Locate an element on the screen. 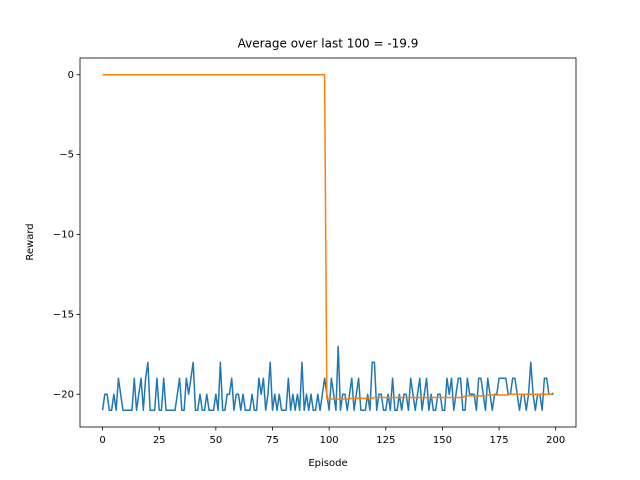 This screenshot has width=640, height=480. x-tick-label: 150 is located at coordinates (442, 440).